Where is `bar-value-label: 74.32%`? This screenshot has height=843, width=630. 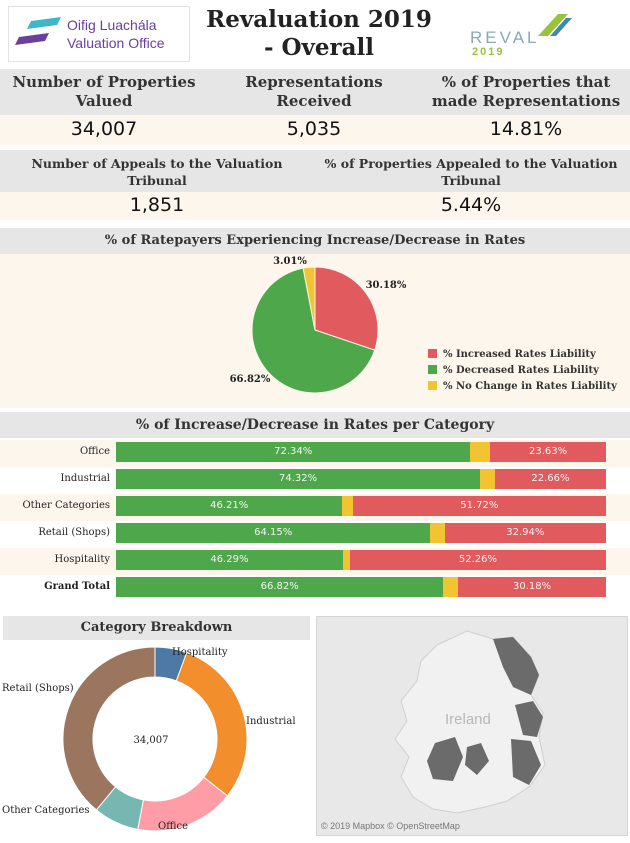 bar-value-label: 74.32% is located at coordinates (298, 478).